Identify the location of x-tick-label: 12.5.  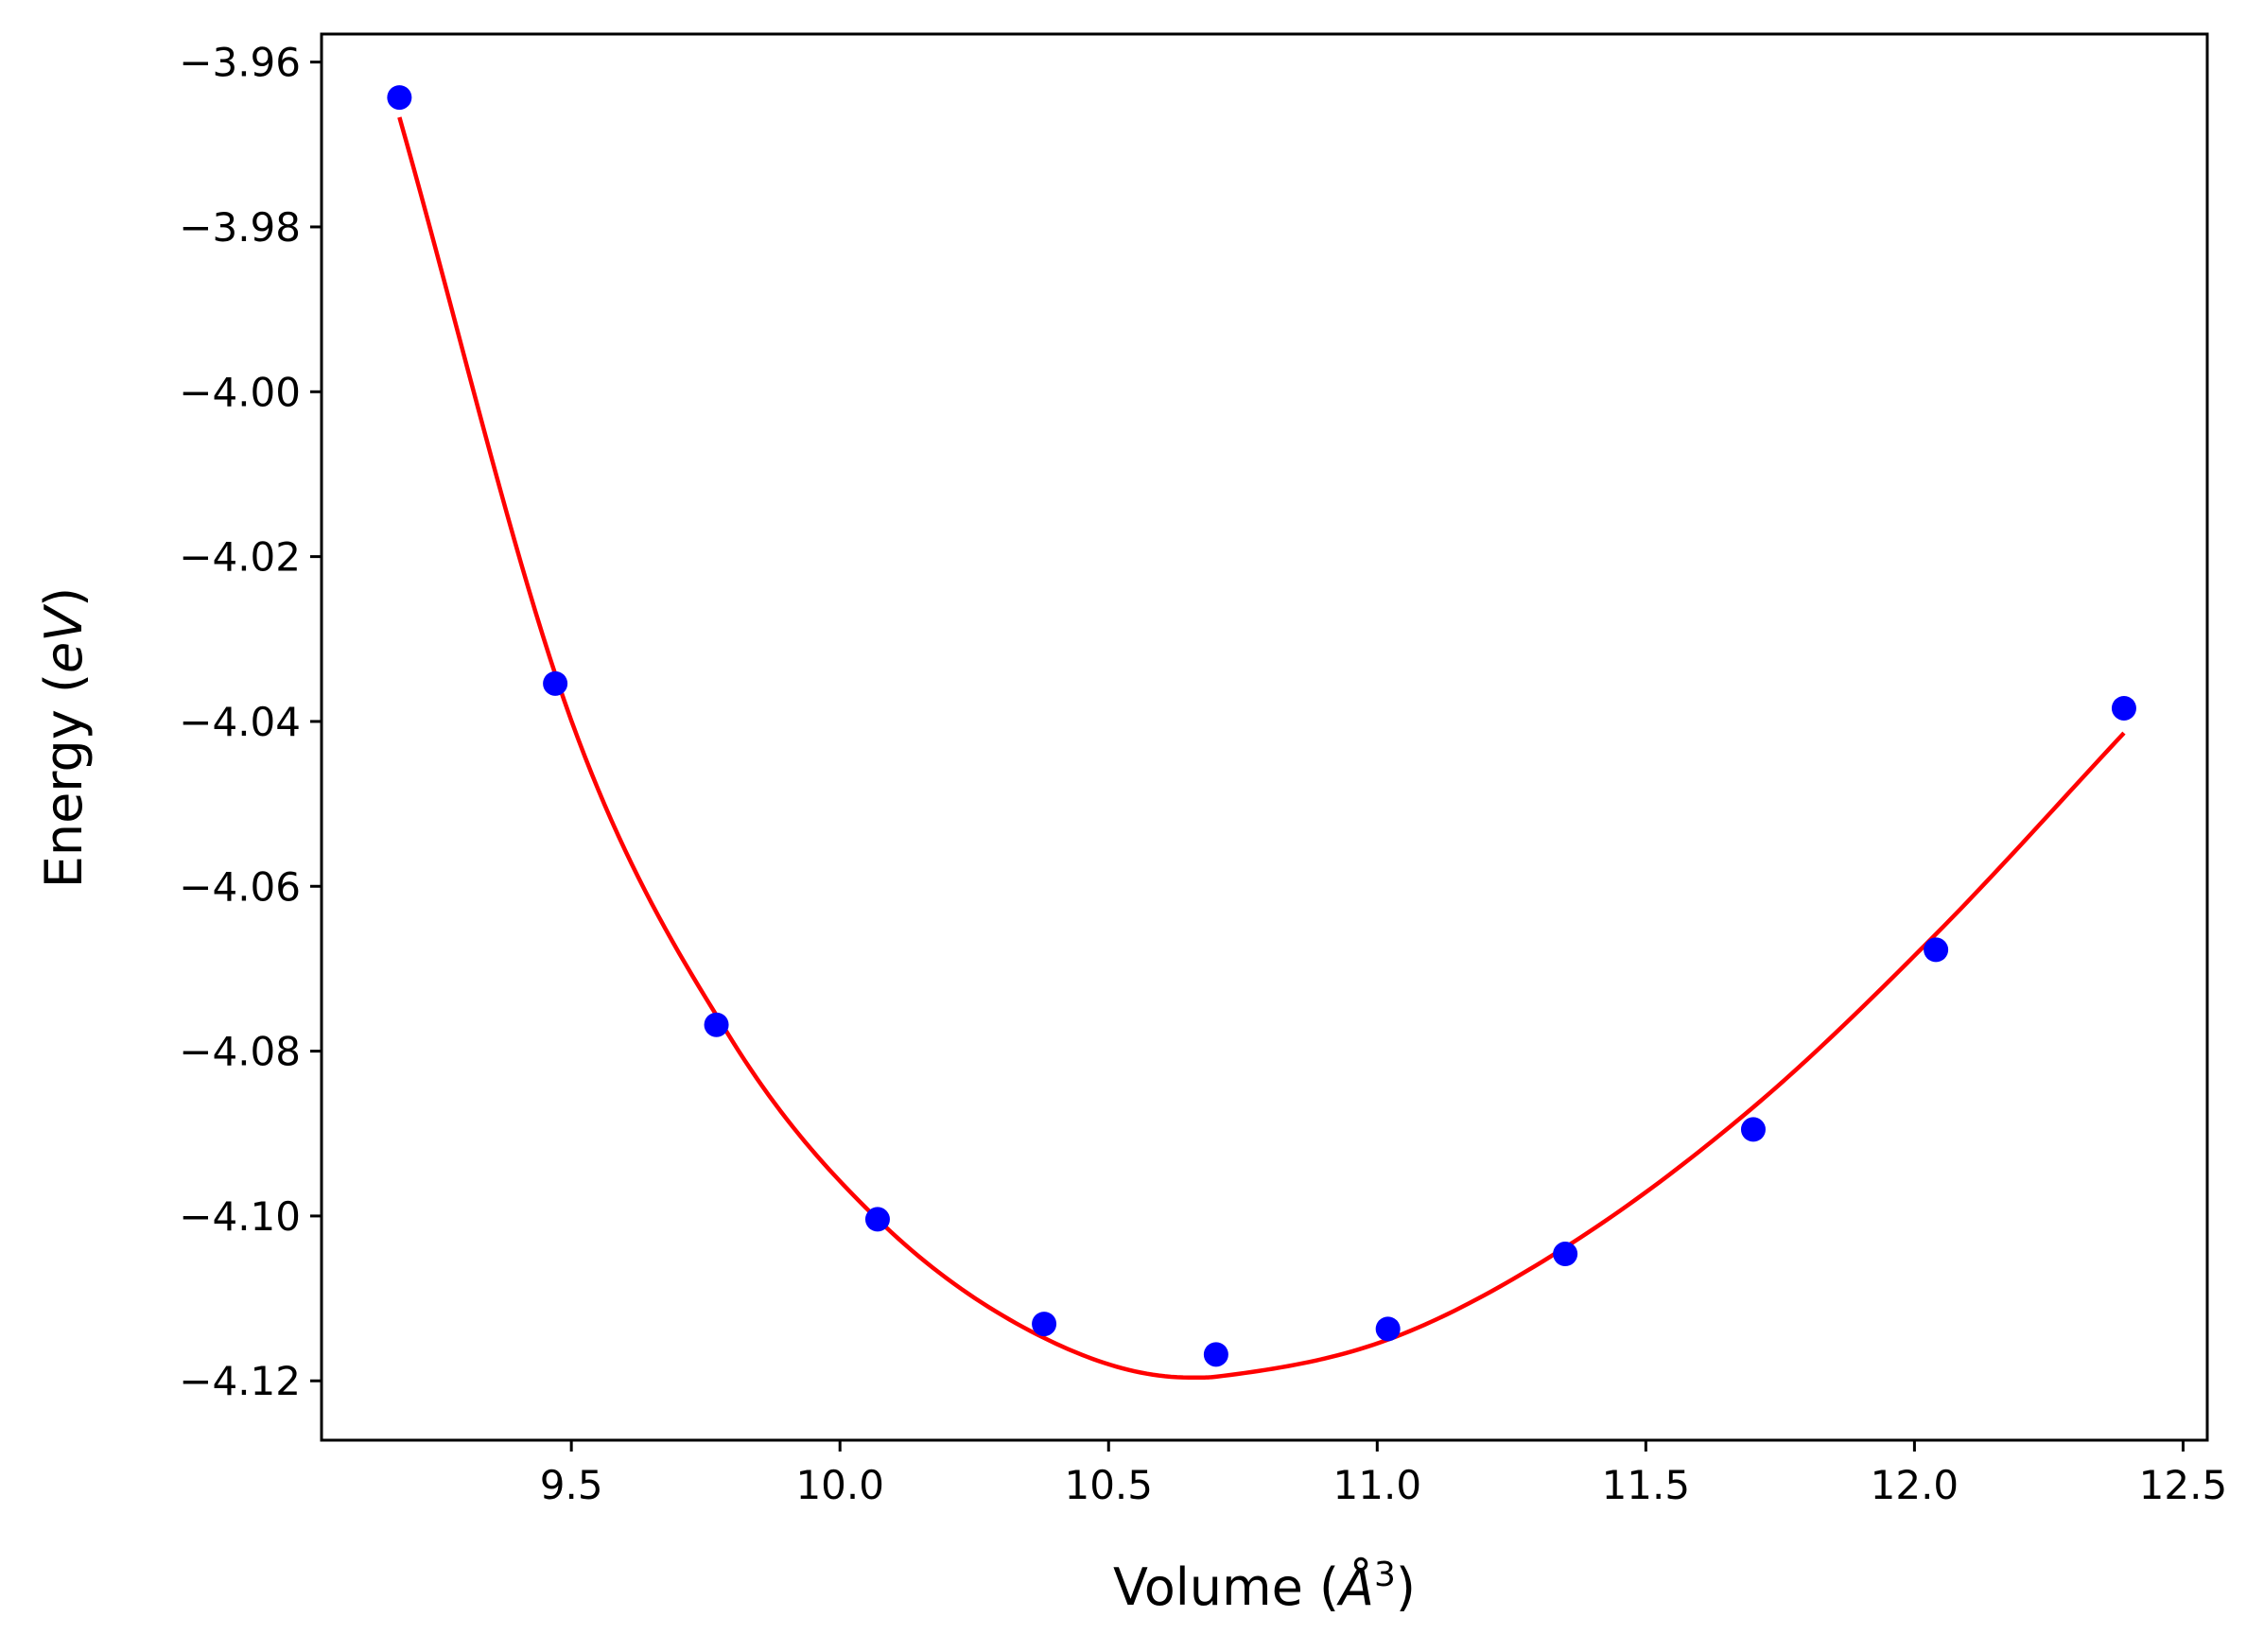
(2183, 1485).